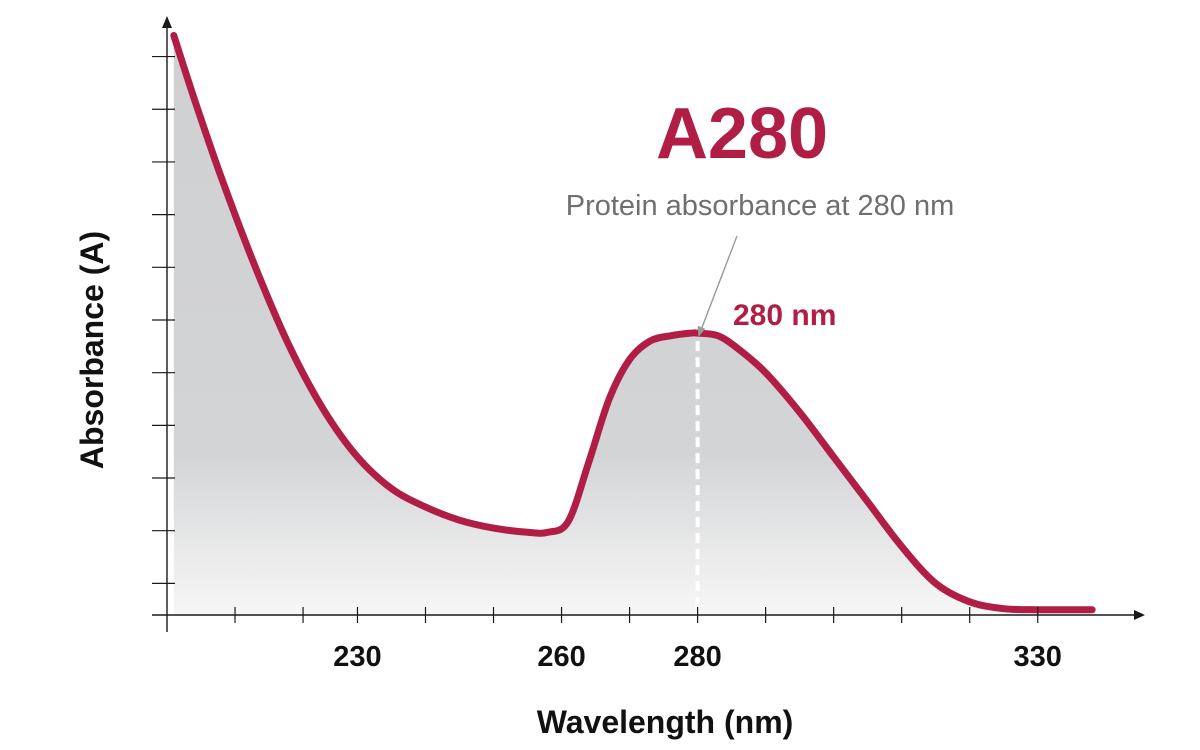 The image size is (1200, 750). Describe the element at coordinates (163, 319) in the screenshot. I see `y-axis-ticks` at that location.